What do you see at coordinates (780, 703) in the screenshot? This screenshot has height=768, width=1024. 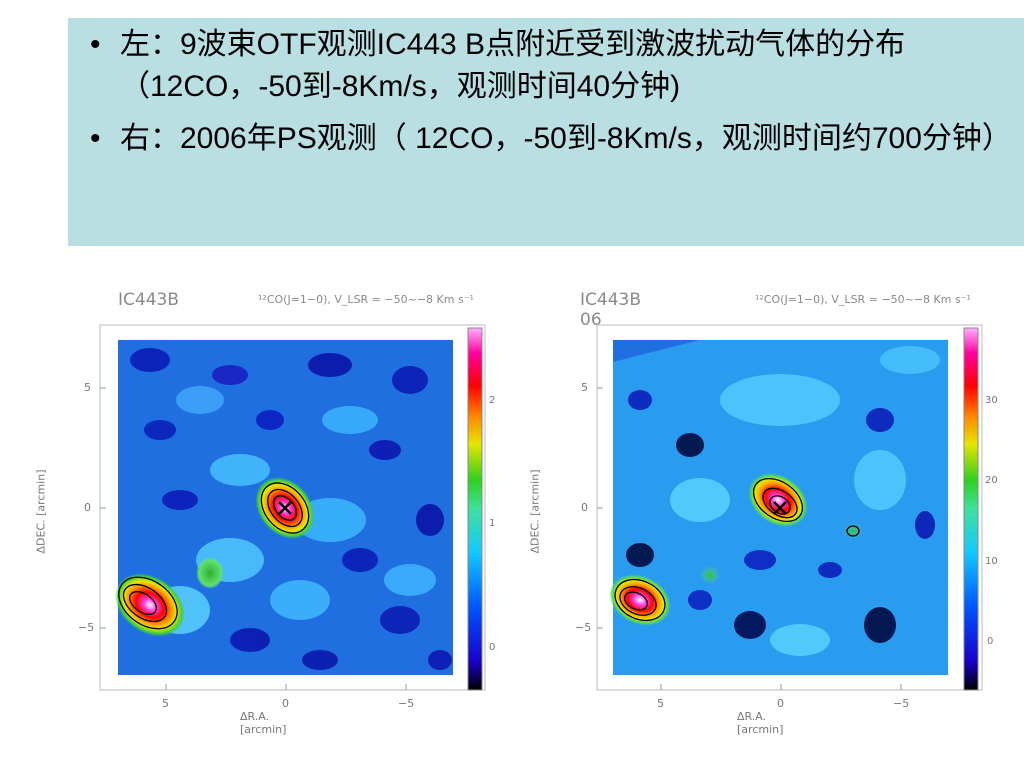 I see `right-map-xtick: 0` at bounding box center [780, 703].